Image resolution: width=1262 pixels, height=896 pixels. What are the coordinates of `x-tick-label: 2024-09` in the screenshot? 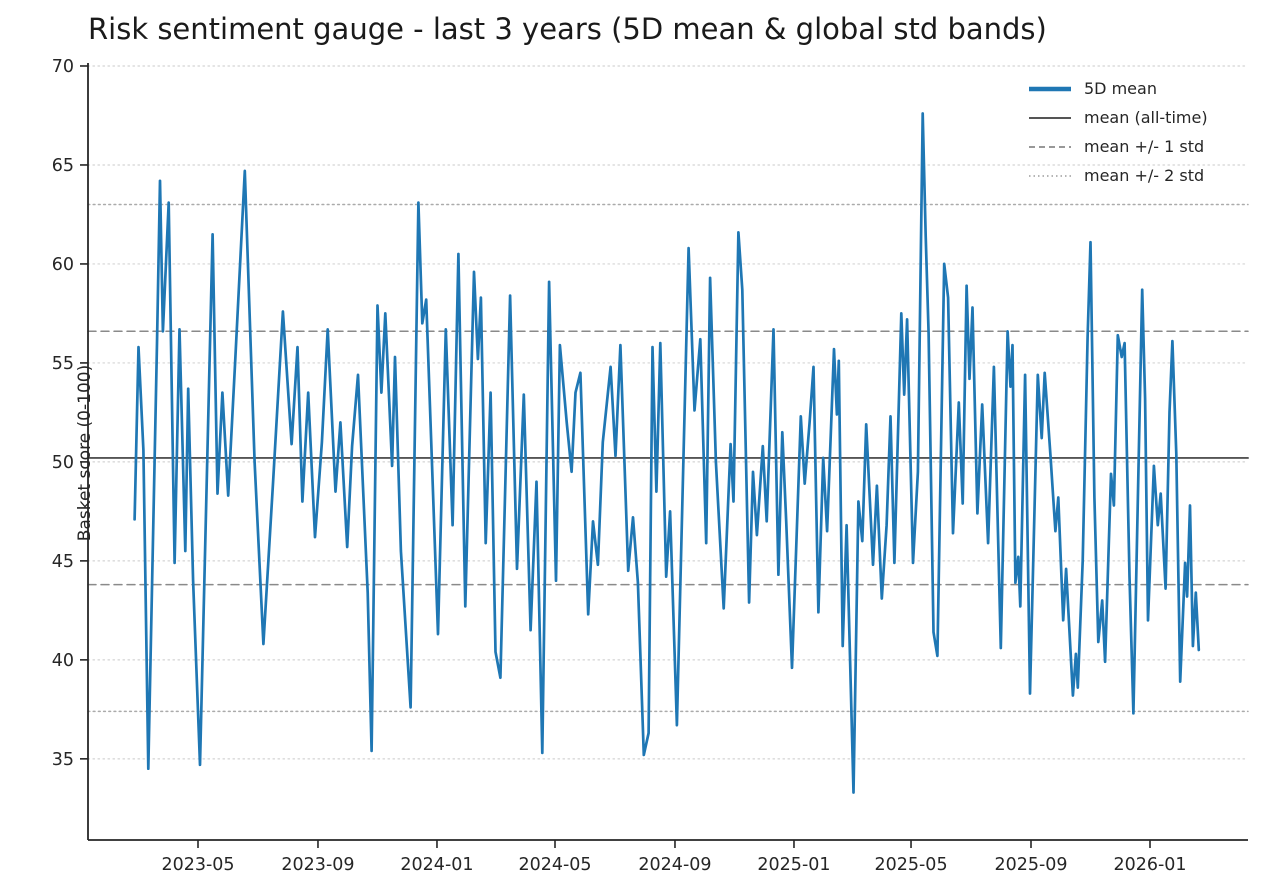 It's located at (674, 865).